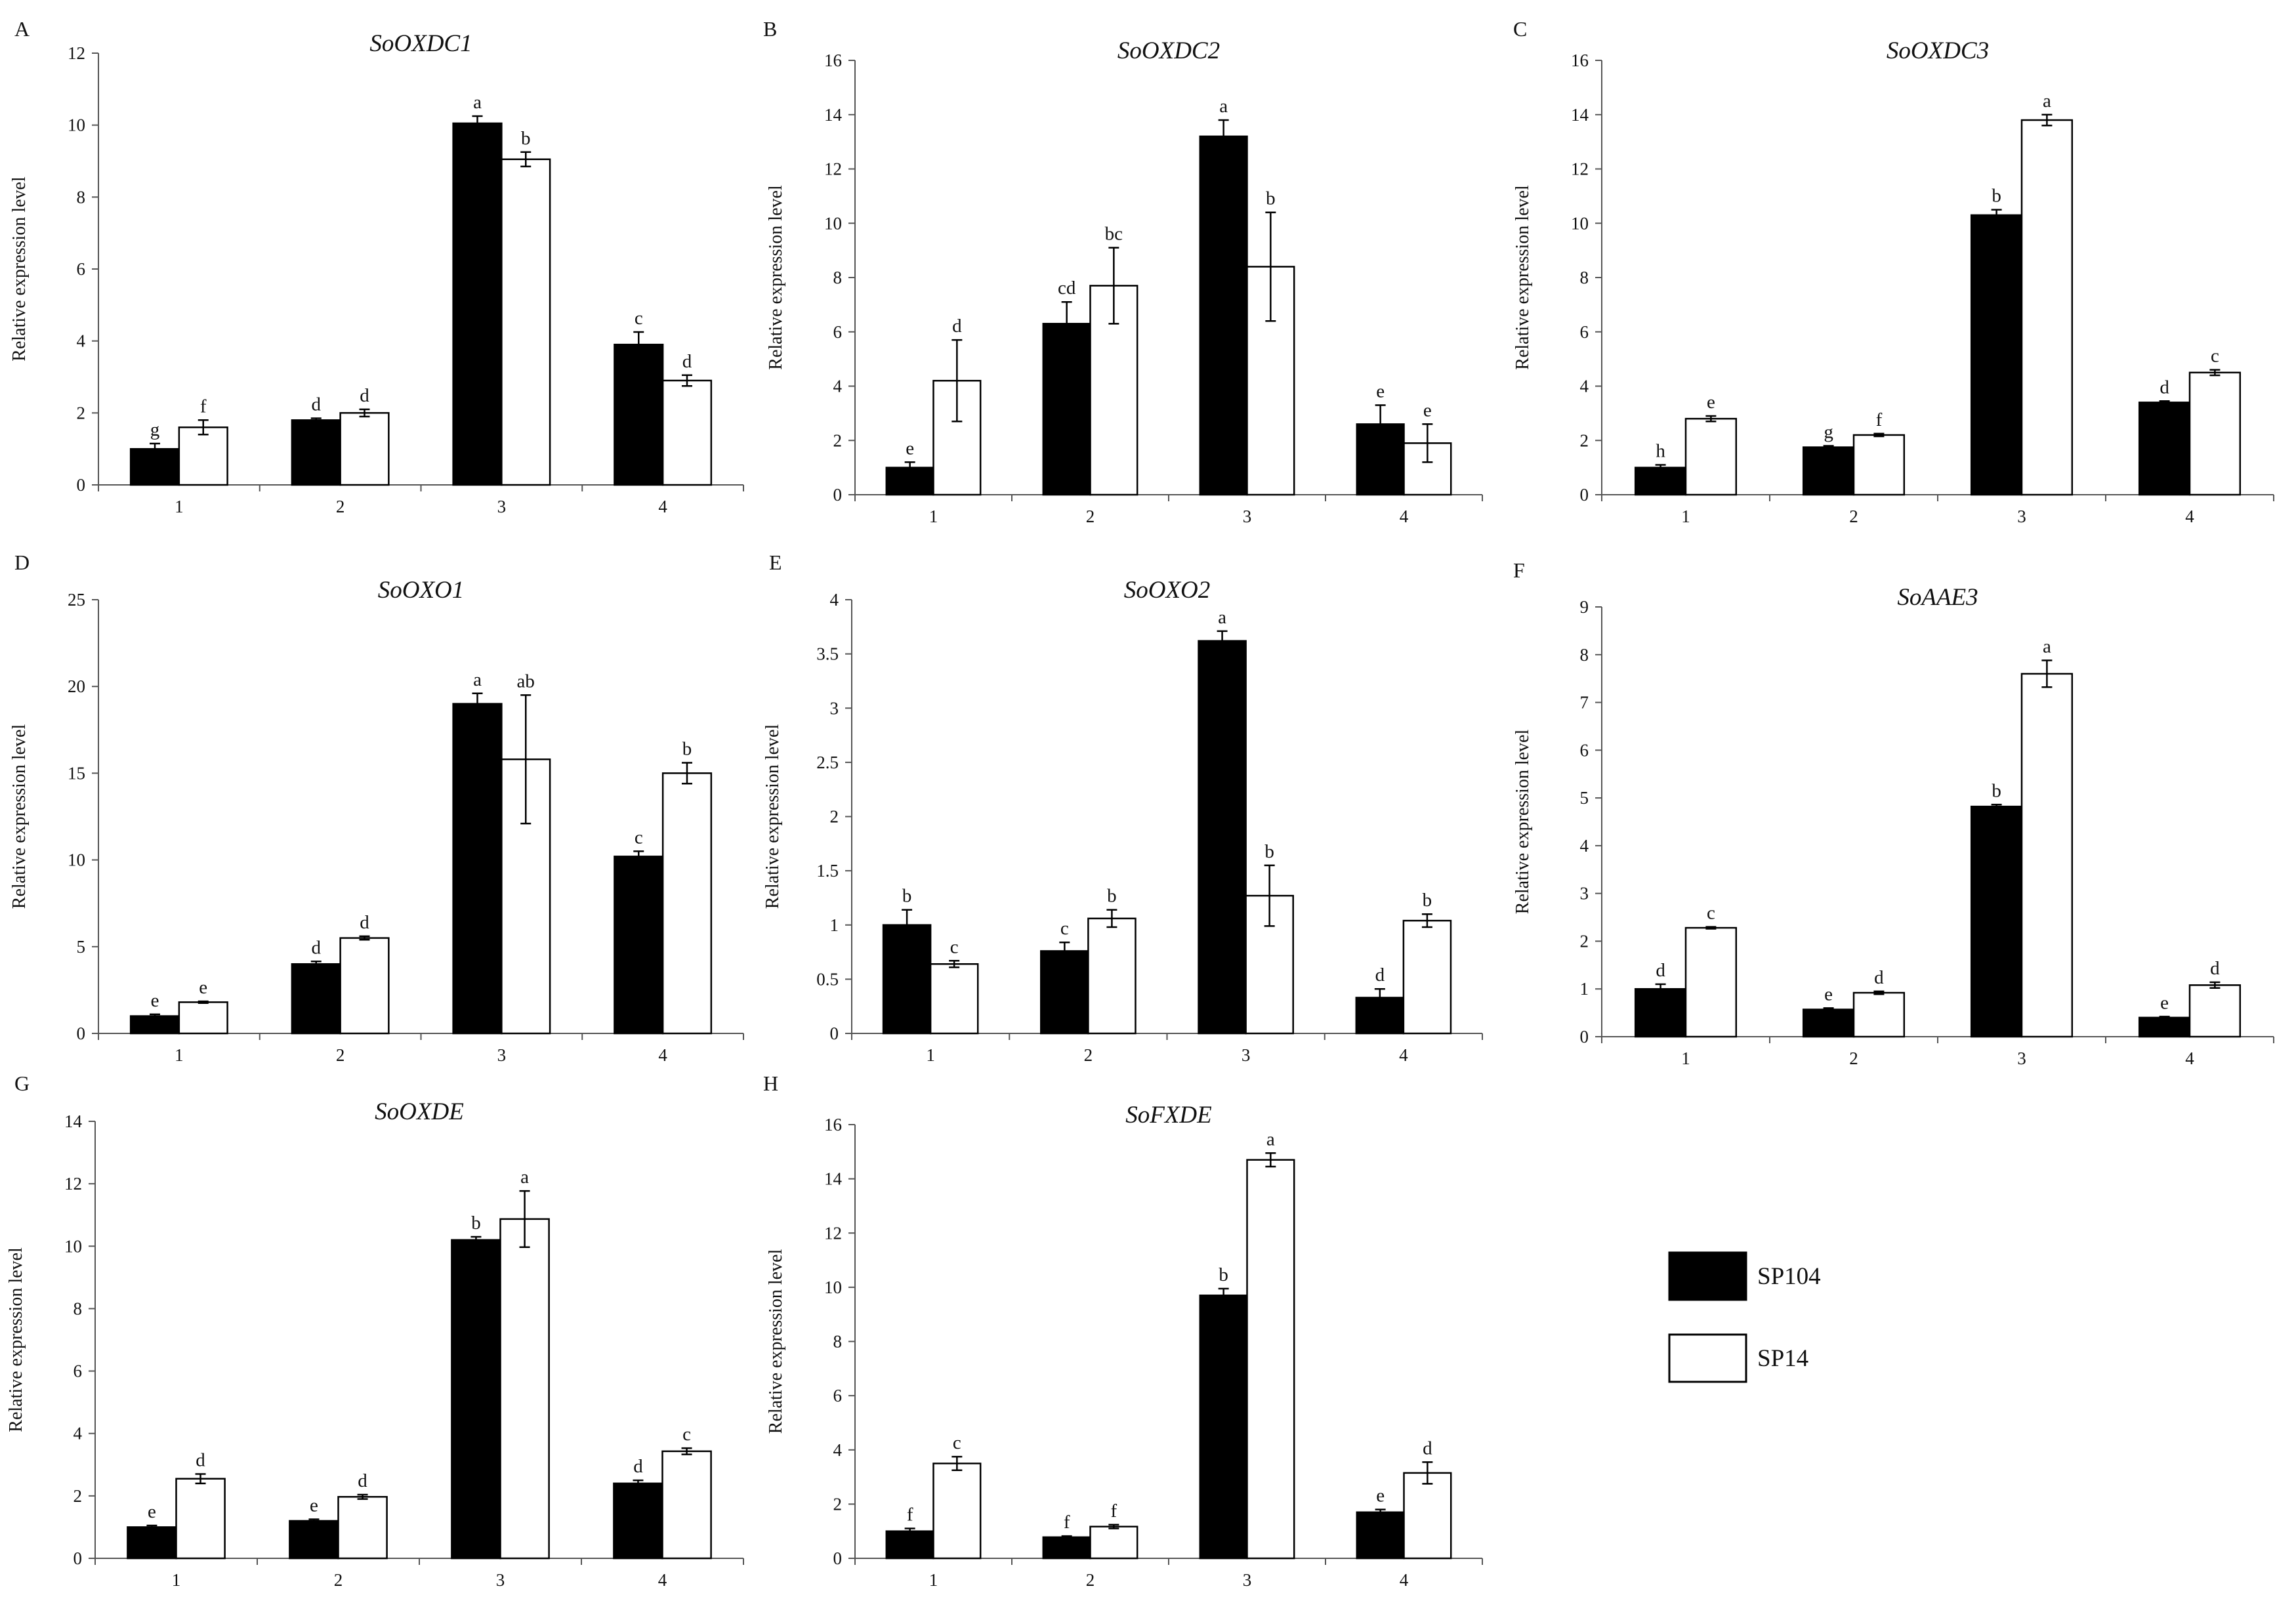 The width and height of the screenshot is (2296, 1599). I want to click on chart-title: SoAAE3, so click(1938, 597).